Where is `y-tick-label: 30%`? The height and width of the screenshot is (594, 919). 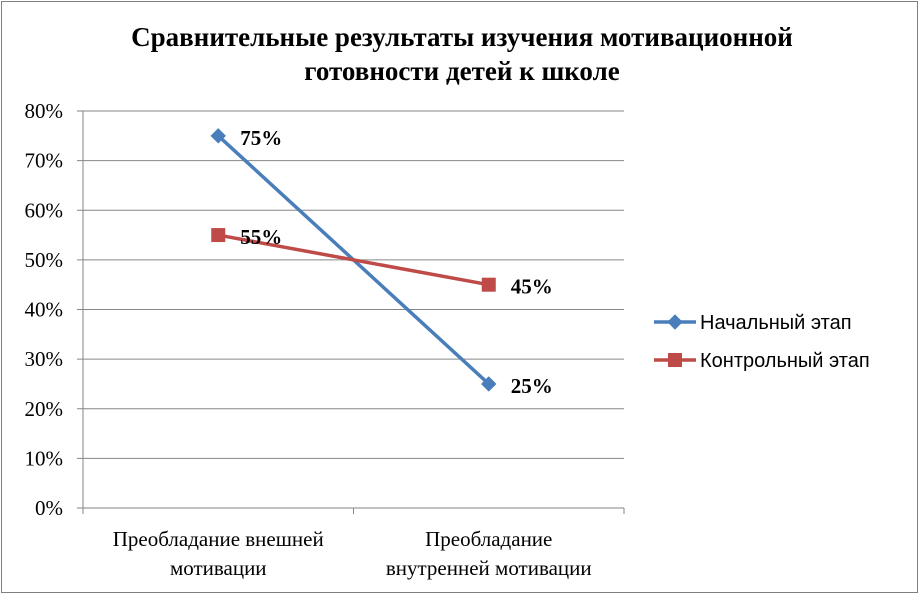
y-tick-label: 30% is located at coordinates (44, 359).